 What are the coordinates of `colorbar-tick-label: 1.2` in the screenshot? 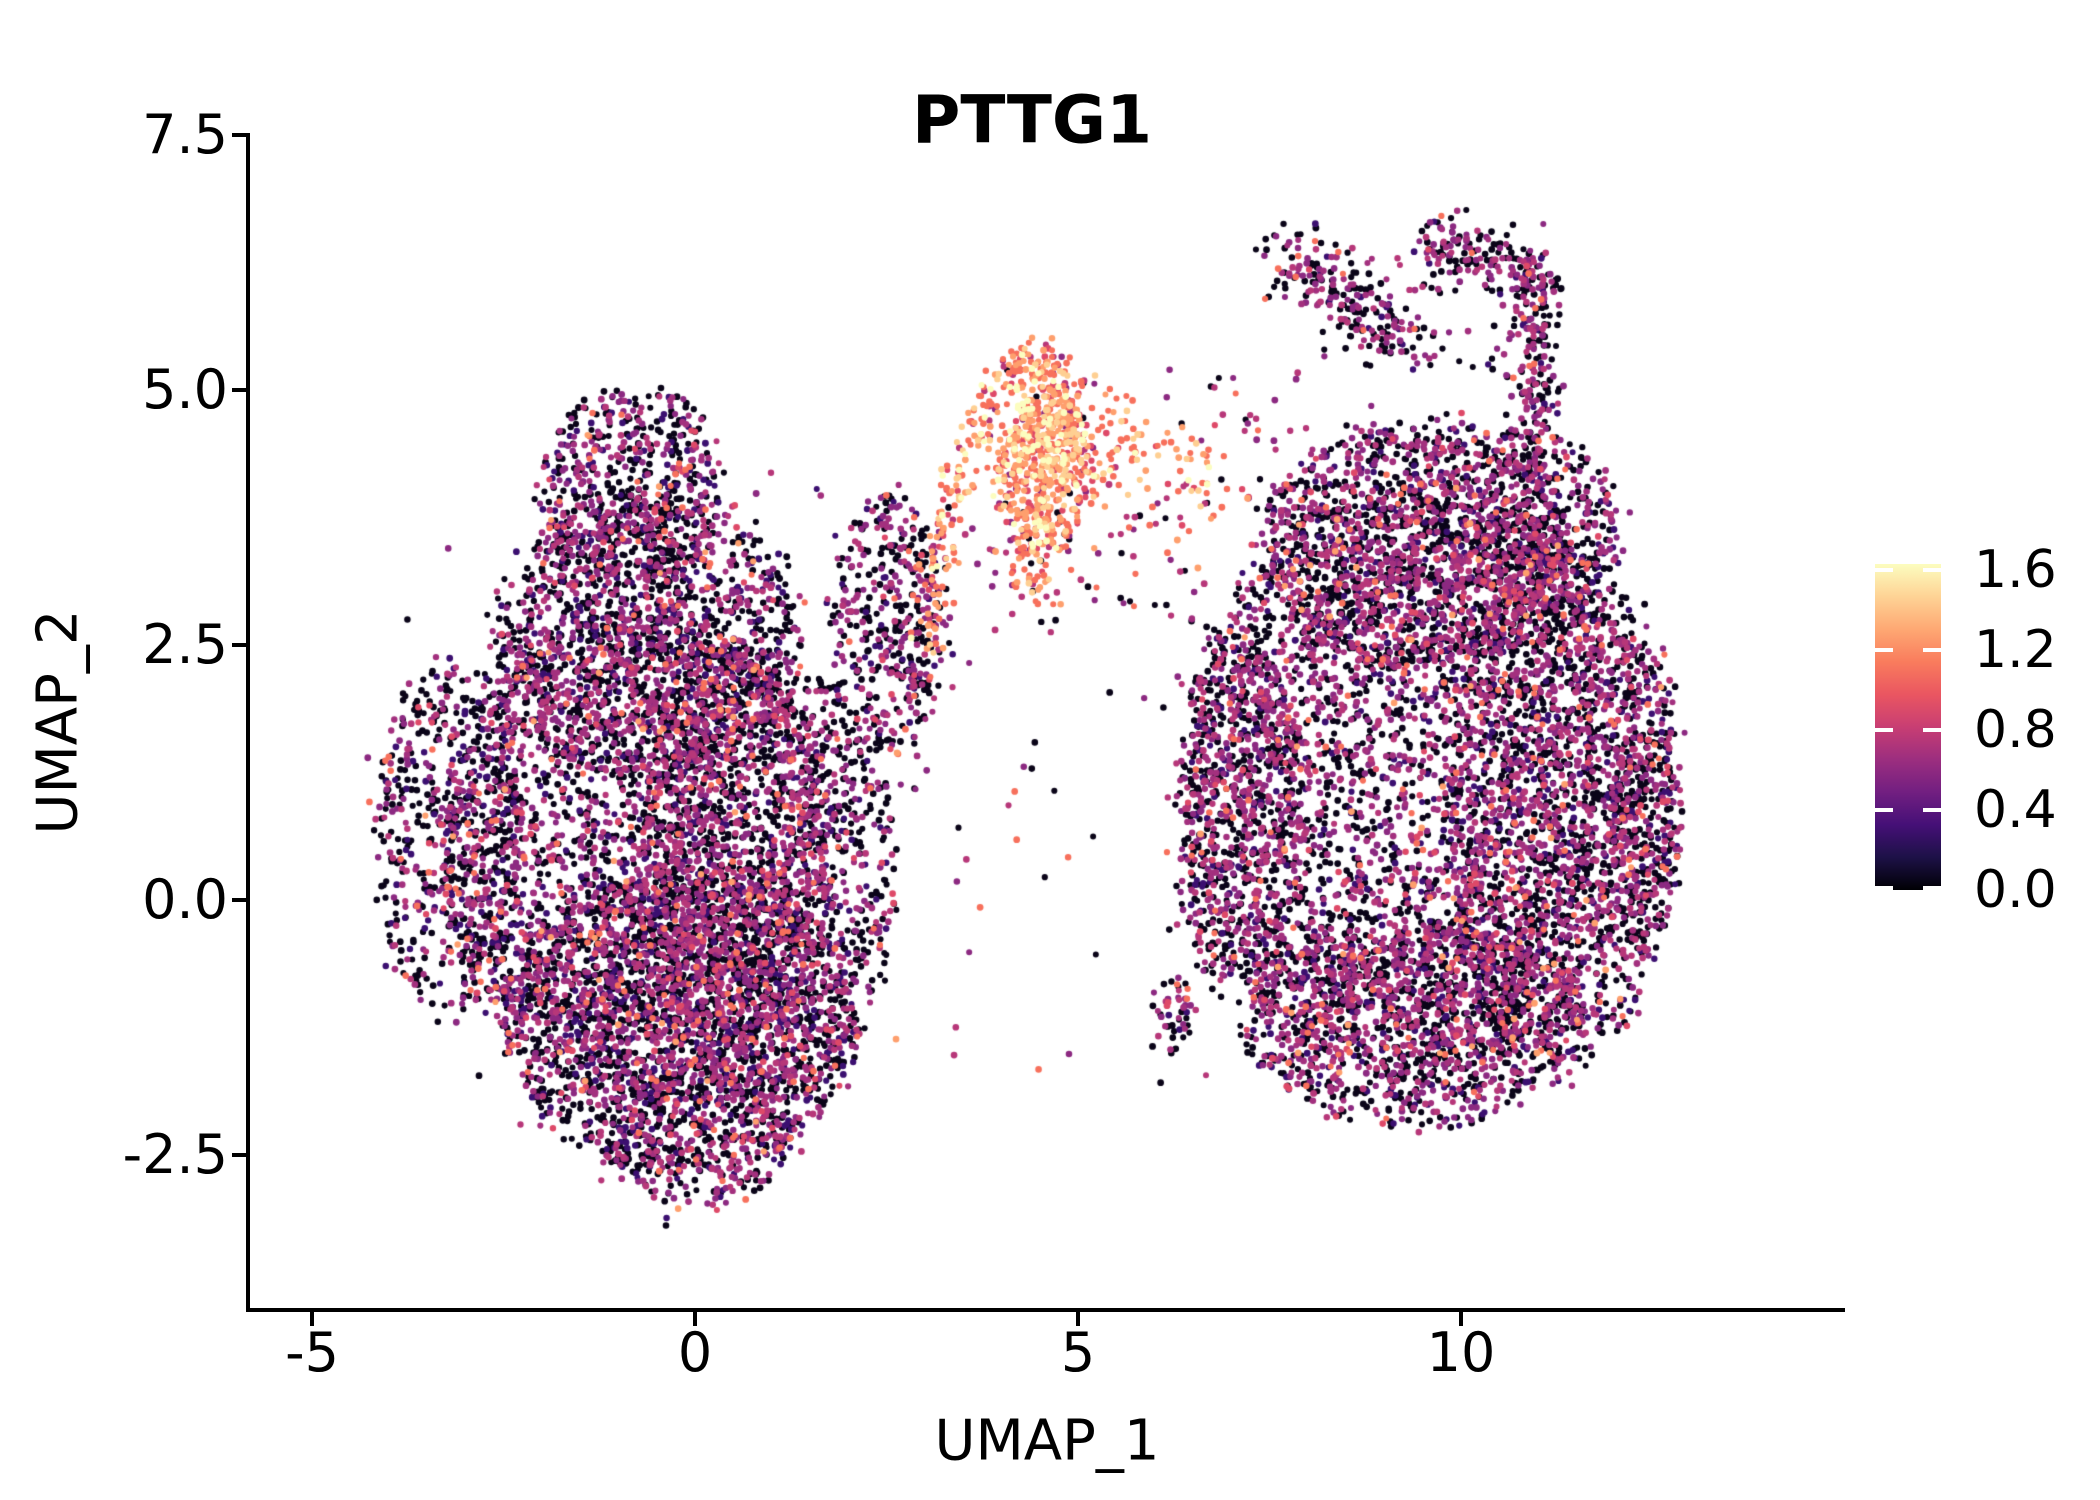 It's located at (2015, 650).